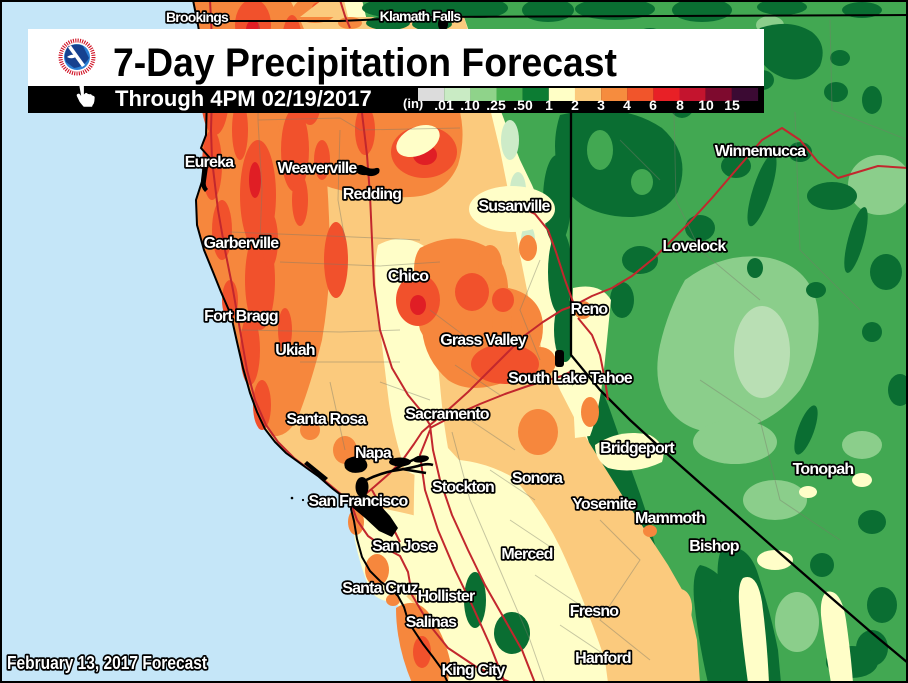 This screenshot has width=908, height=683. I want to click on svg-text: Reno, so click(590, 309).